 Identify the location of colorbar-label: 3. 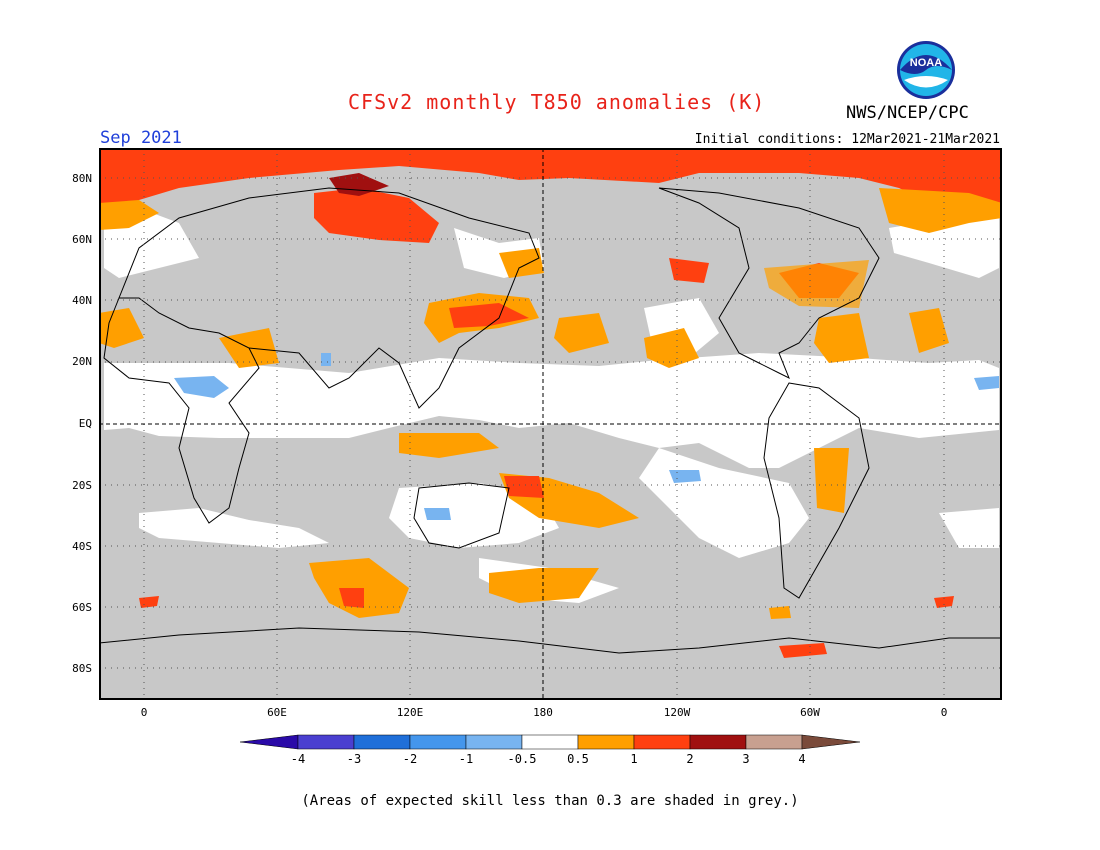
(746, 759).